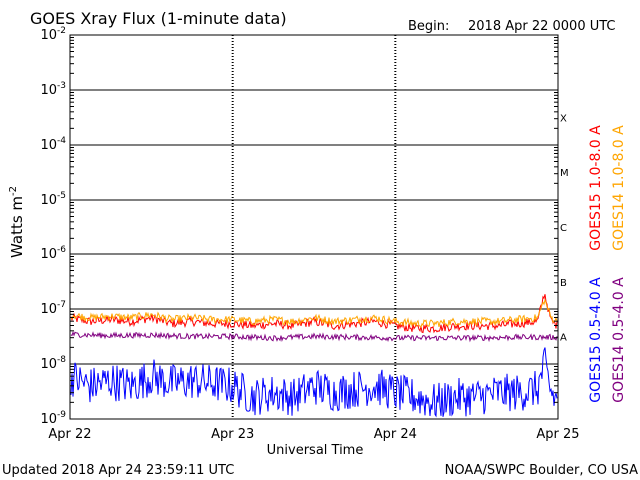 Image resolution: width=640 pixels, height=480 pixels. I want to click on y-axis-label-base: Watts m, so click(17, 227).